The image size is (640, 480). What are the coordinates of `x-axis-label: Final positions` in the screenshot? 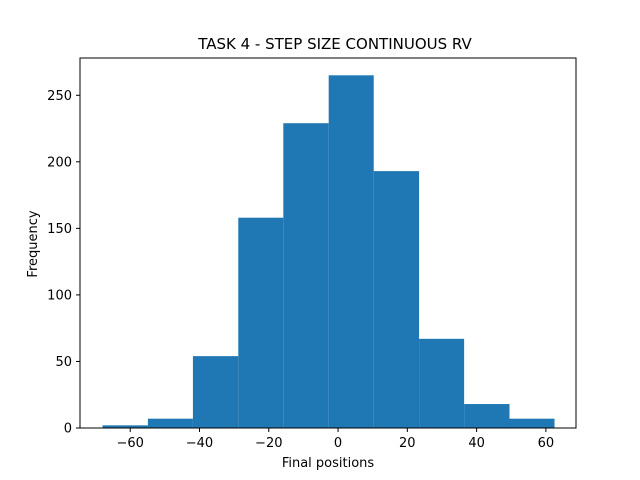 It's located at (328, 463).